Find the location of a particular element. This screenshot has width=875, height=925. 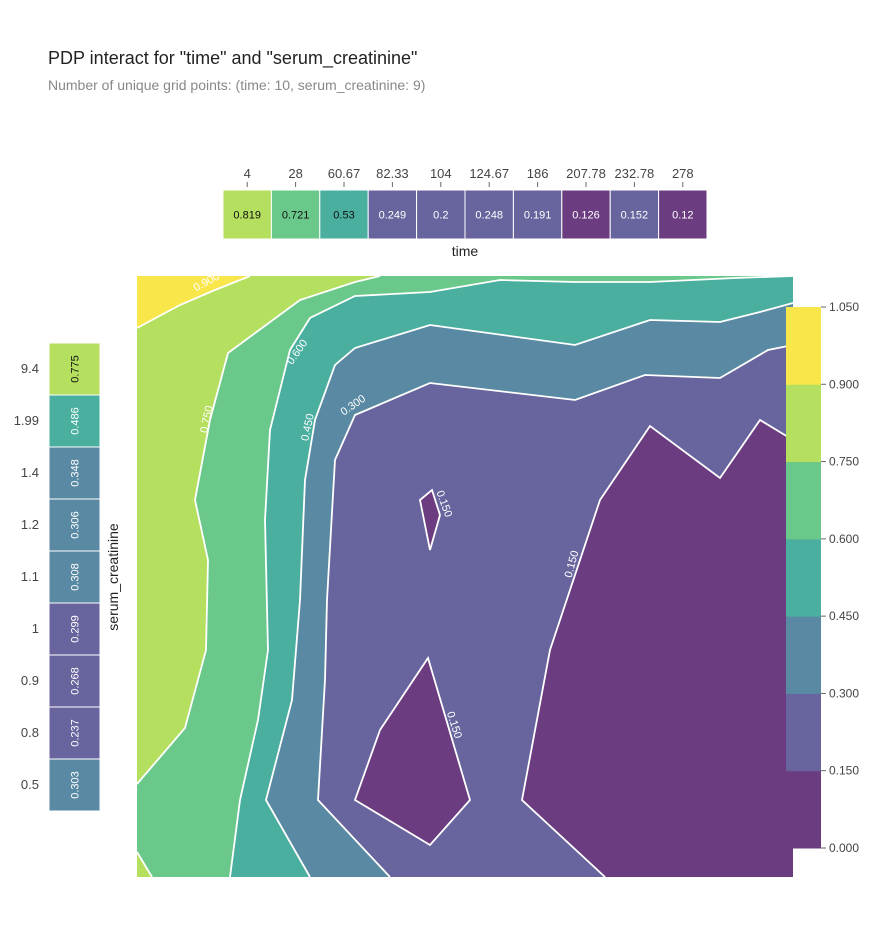

contour-line-750-b is located at coordinates (144, 864).